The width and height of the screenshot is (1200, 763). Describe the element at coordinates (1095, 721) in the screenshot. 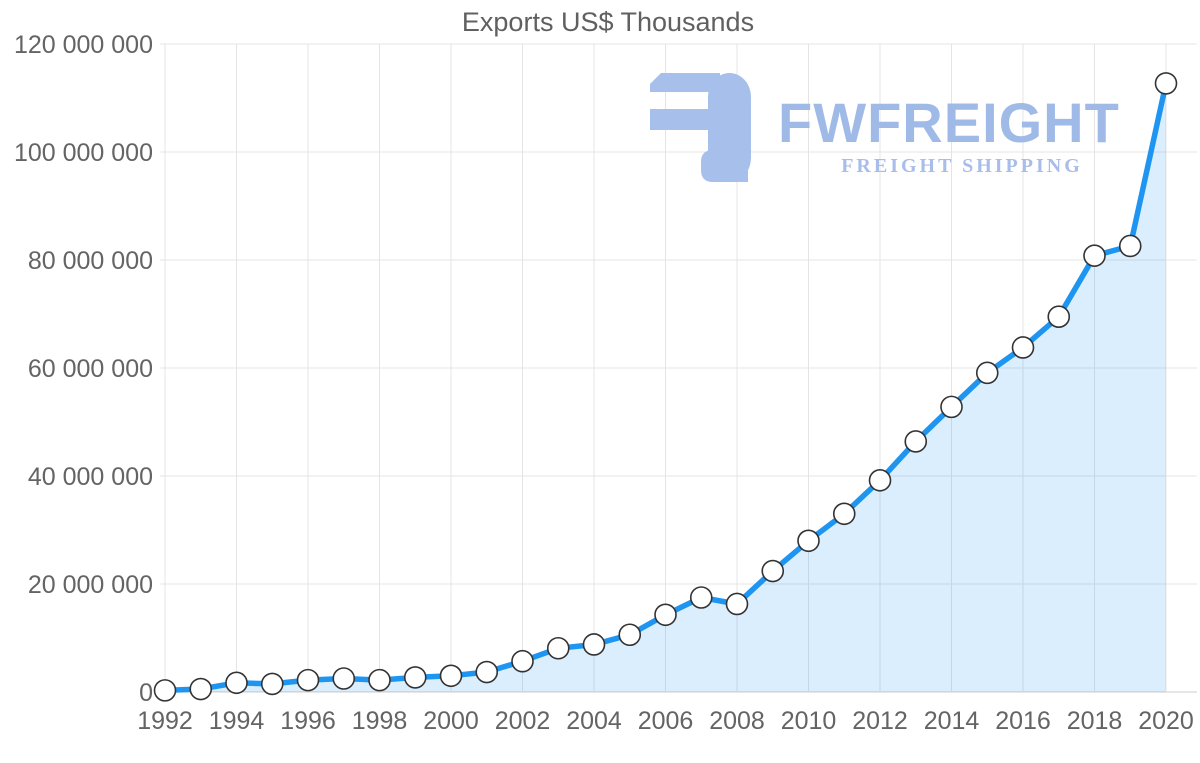

I see `x-axis-tick-label: 2018` at that location.